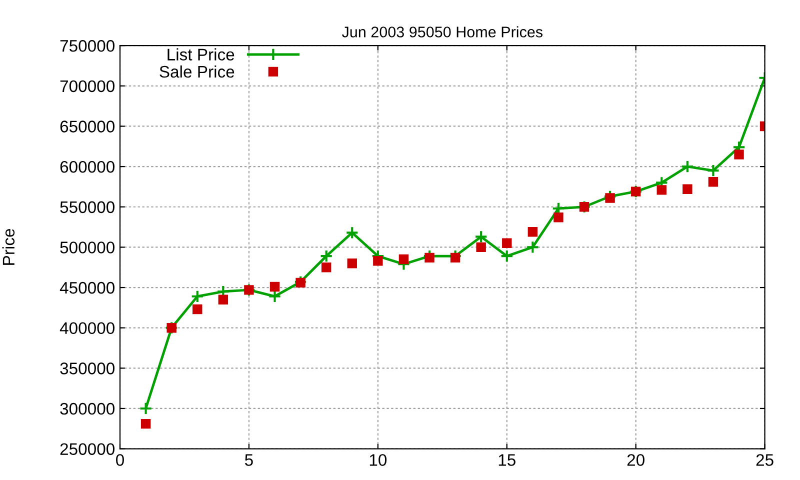 This screenshot has width=800, height=480. I want to click on y-tick-label: 400000, so click(87, 328).